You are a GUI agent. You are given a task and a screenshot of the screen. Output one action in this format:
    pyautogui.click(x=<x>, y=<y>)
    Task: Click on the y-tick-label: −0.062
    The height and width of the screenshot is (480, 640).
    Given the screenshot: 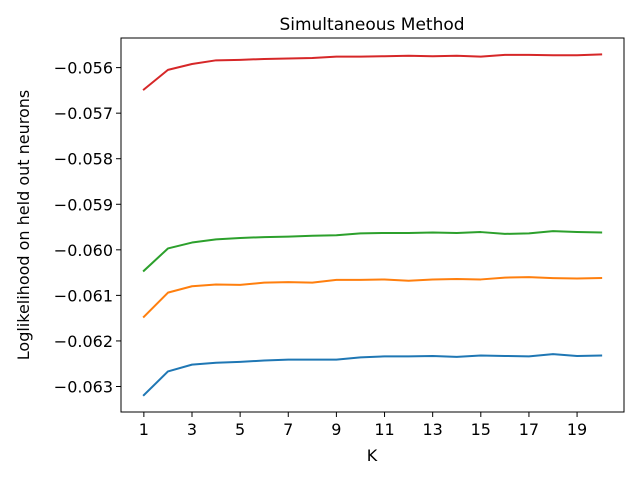 What is the action you would take?
    pyautogui.click(x=83, y=341)
    